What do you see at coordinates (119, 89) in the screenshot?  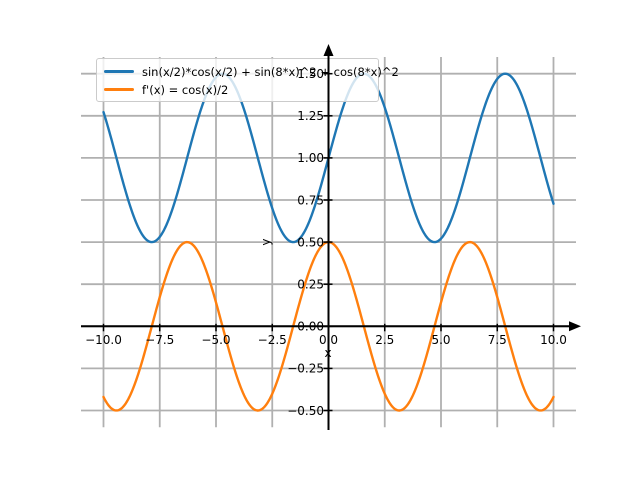 I see `legend-line-sample-series2` at bounding box center [119, 89].